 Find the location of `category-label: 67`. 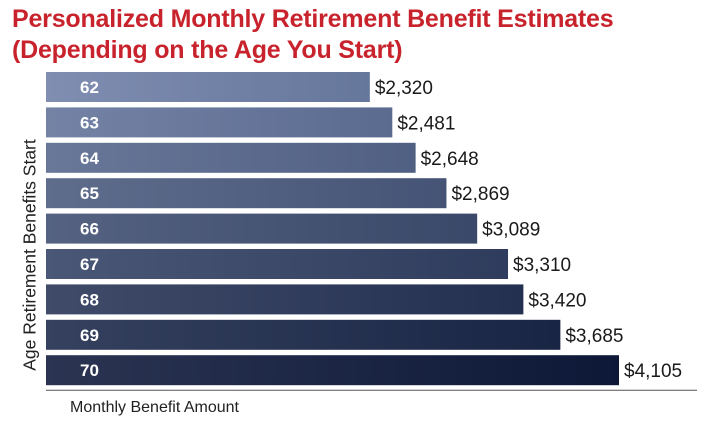

category-label: 67 is located at coordinates (89, 264).